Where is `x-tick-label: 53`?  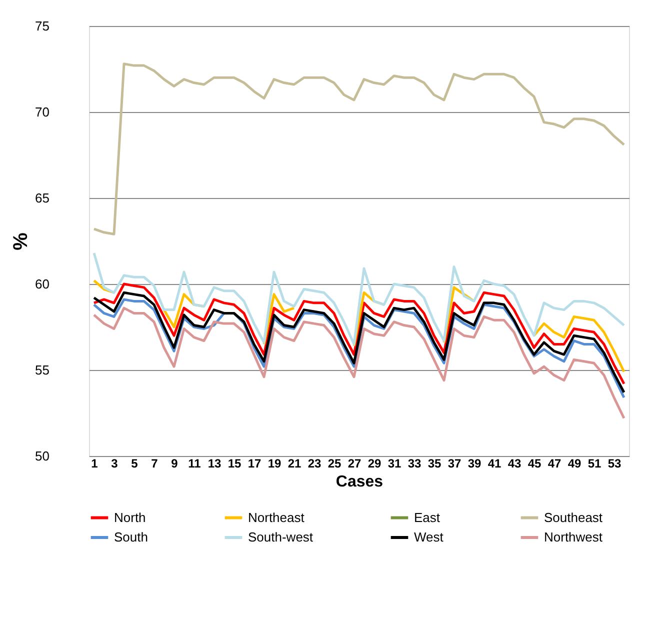 x-tick-label: 53 is located at coordinates (615, 463).